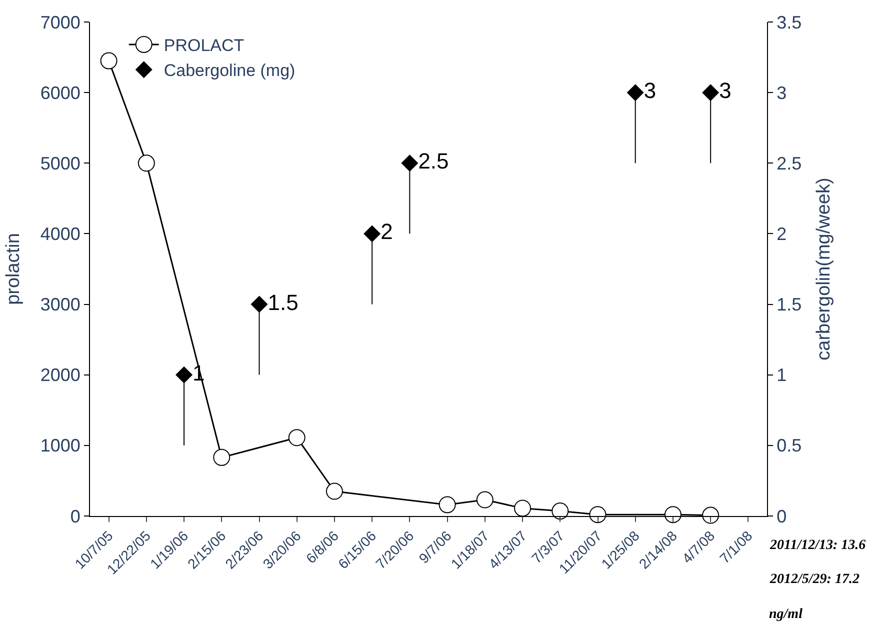  What do you see at coordinates (60, 163) in the screenshot?
I see `y-tick-label: 5000` at bounding box center [60, 163].